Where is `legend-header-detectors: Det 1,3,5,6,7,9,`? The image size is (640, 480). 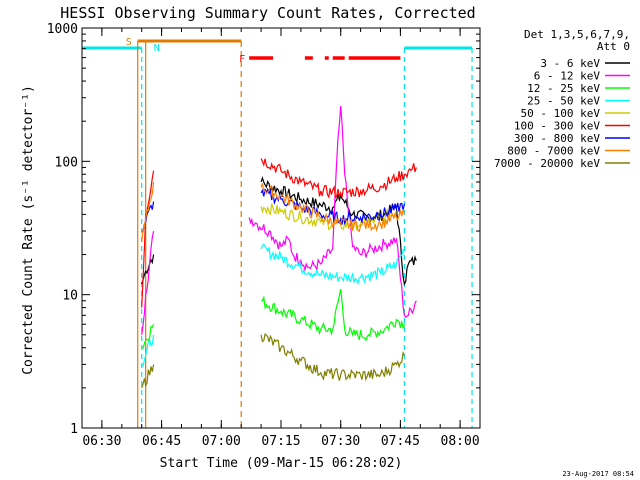
legend-header-detectors: Det 1,3,5,6,7,9, is located at coordinates (577, 34).